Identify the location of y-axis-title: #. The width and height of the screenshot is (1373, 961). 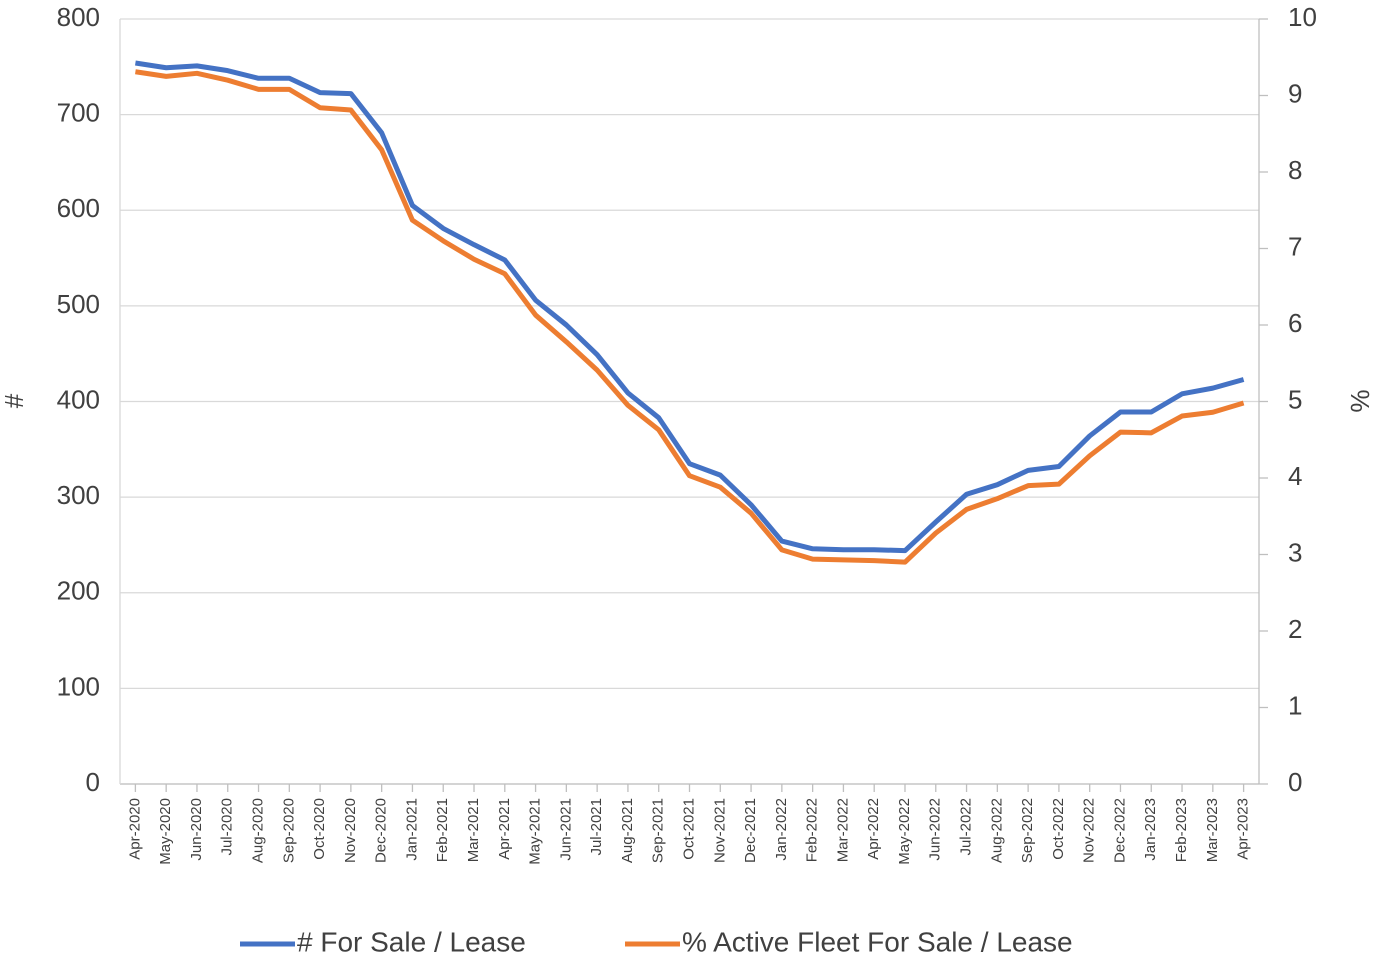
(14, 400).